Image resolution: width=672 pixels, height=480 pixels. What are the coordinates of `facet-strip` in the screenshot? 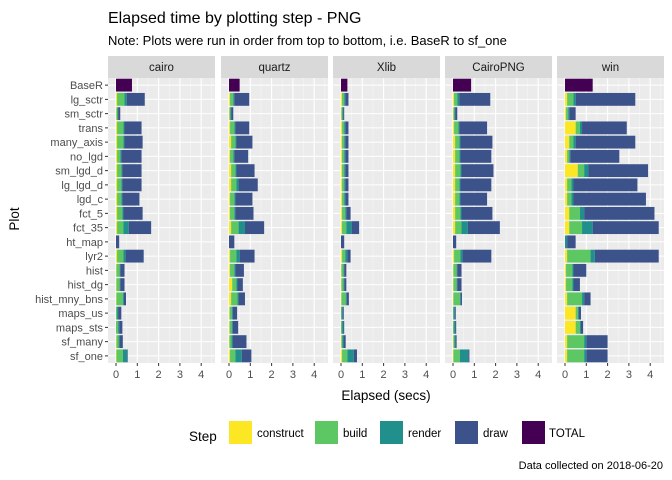 It's located at (386, 67).